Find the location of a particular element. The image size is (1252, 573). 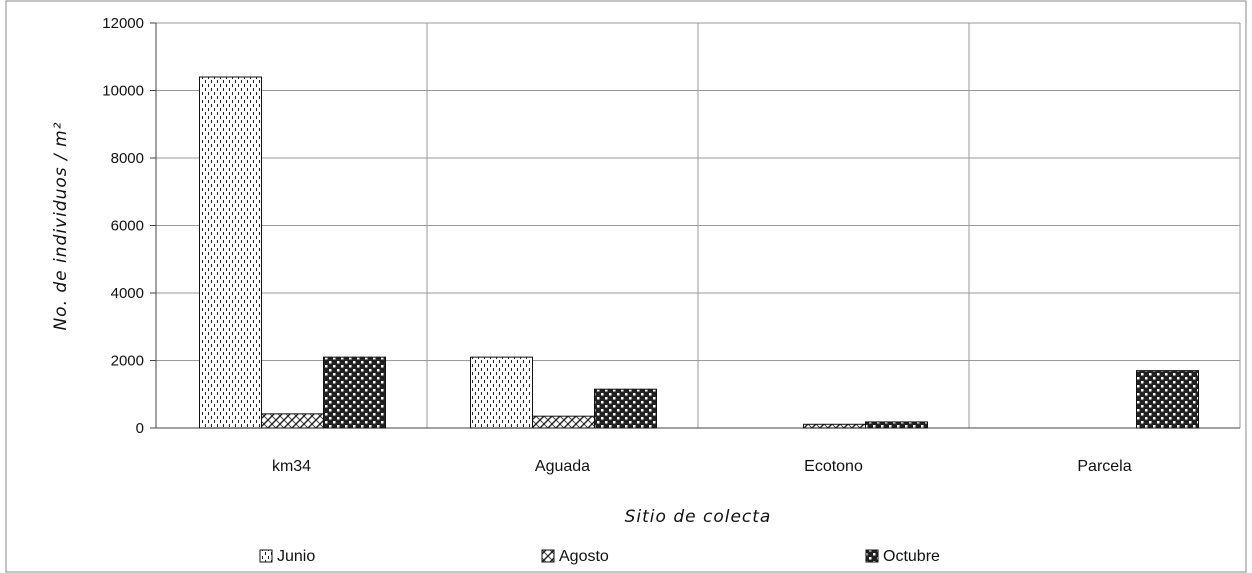

x-category-label: Ecotono is located at coordinates (833, 466).